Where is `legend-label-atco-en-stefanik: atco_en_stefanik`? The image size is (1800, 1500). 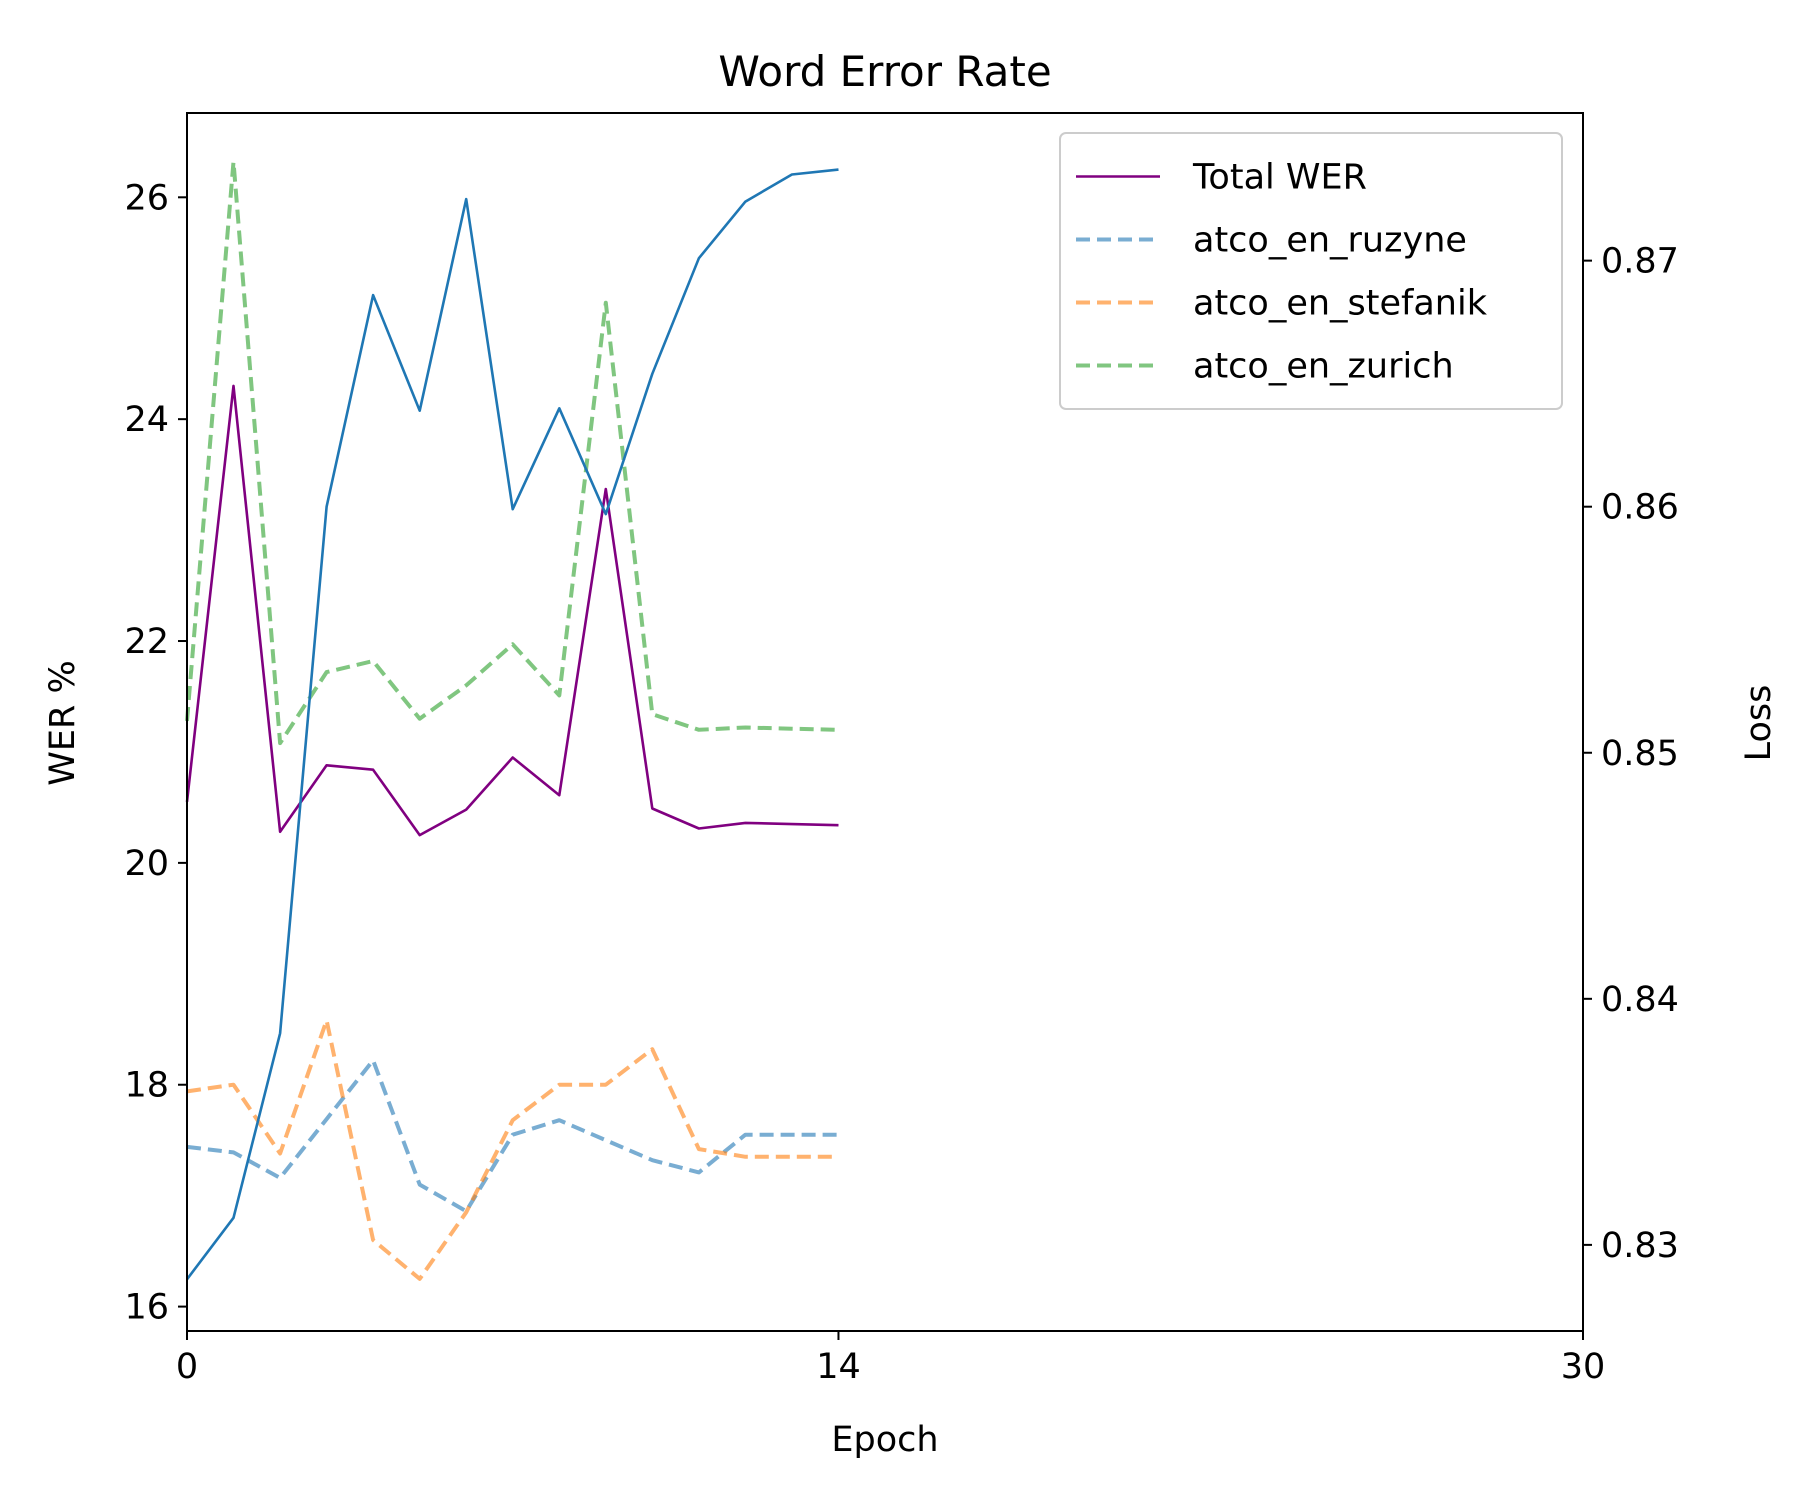
legend-label-atco-en-stefanik: atco_en_stefanik is located at coordinates (1340, 304).